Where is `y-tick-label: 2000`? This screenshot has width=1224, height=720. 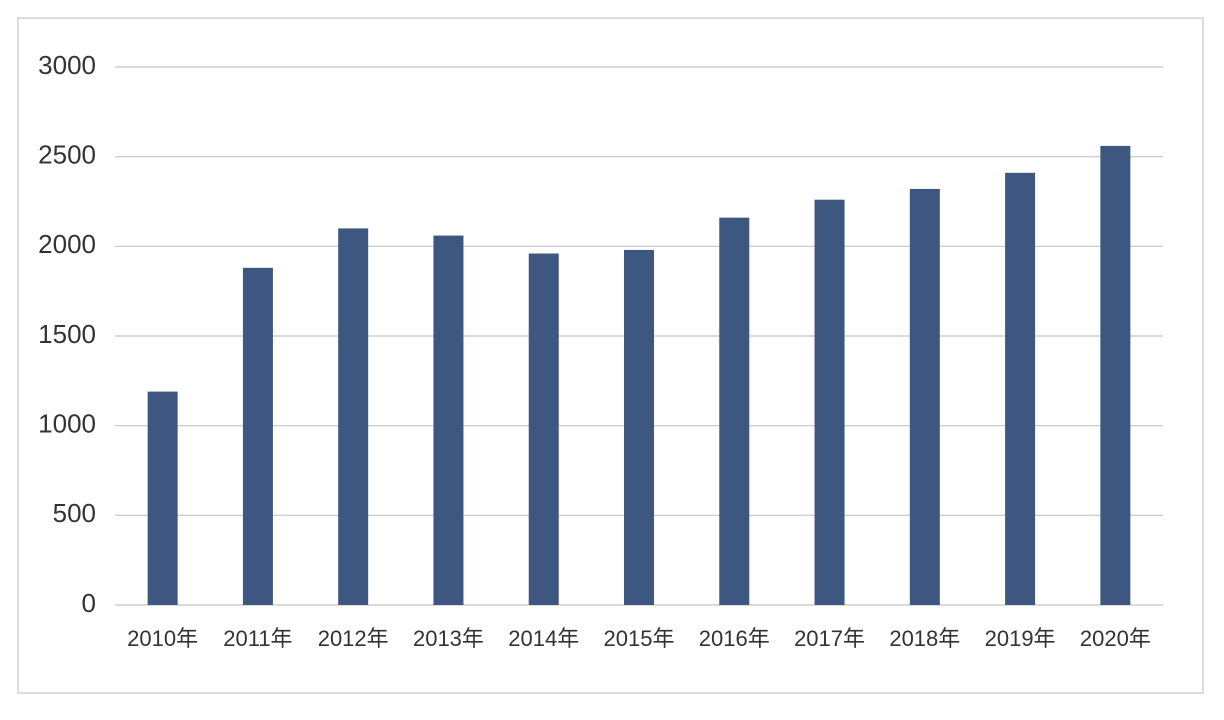 y-tick-label: 2000 is located at coordinates (67, 244).